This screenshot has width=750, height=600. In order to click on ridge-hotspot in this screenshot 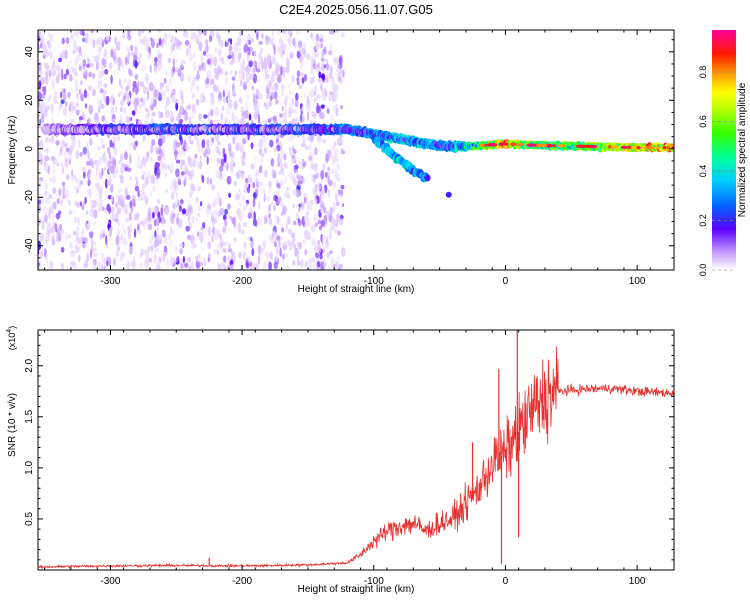, I will do `click(633, 147)`.